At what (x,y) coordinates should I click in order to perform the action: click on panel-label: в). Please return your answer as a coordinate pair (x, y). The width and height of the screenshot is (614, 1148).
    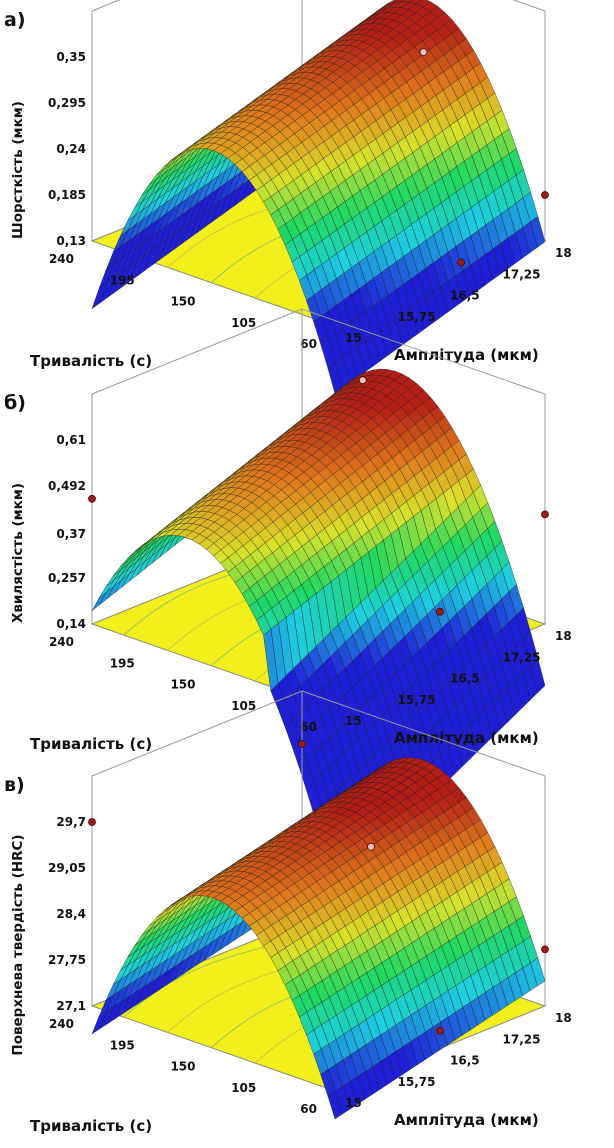
    Looking at the image, I should click on (14, 785).